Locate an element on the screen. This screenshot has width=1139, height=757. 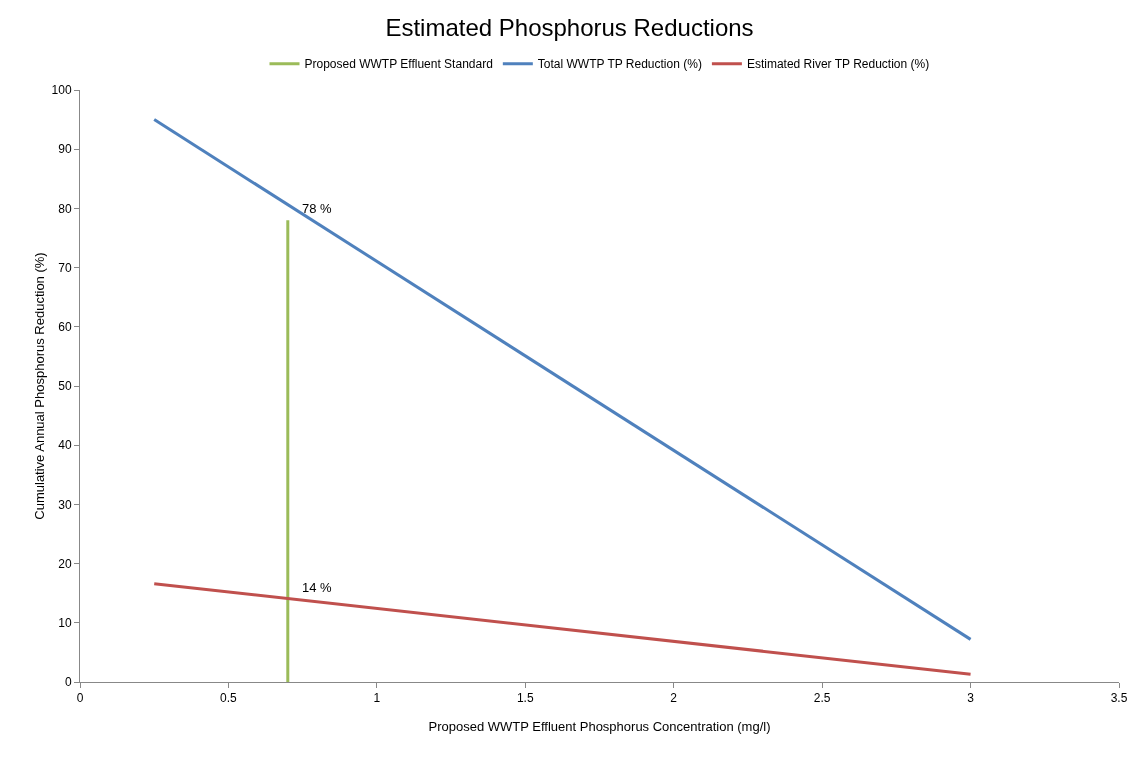
legend-label: Total WWTP TP Reduction (%) is located at coordinates (619, 64).